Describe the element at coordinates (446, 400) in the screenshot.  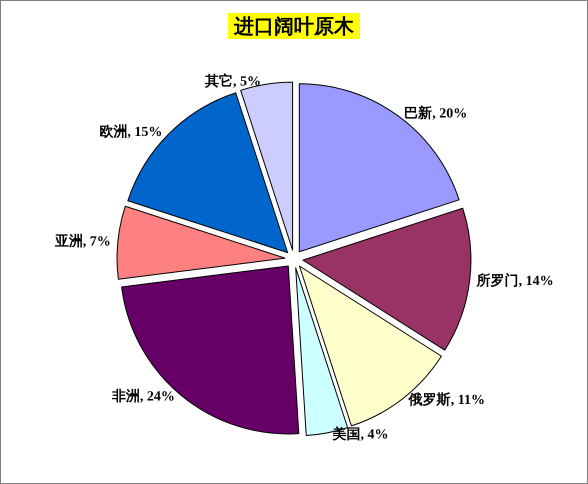
I see `slice-label: 俄罗斯, 11%` at that location.